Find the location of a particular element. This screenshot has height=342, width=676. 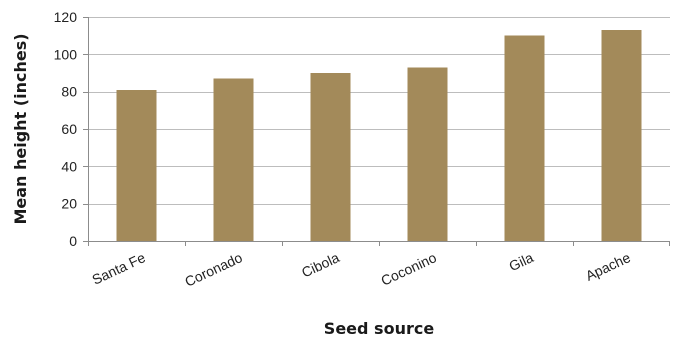

x-tick-label: Cibola is located at coordinates (320, 264).